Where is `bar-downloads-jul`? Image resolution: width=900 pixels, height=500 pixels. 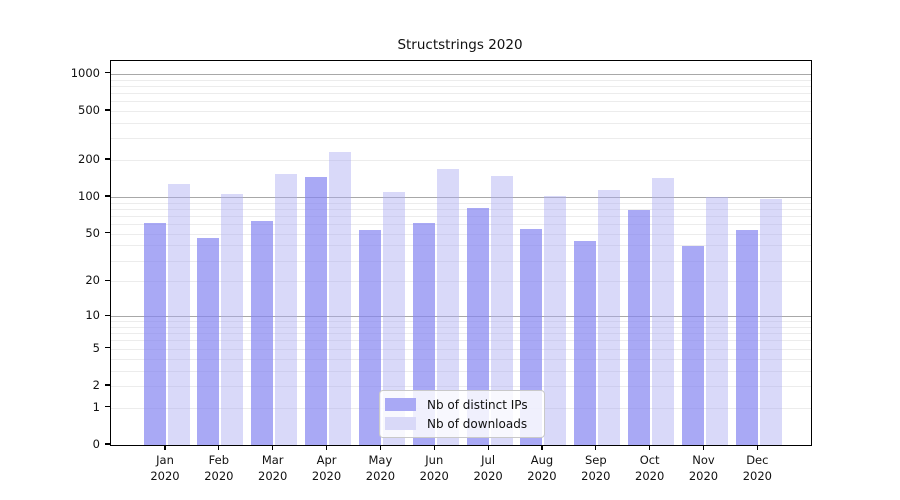 bar-downloads-jul is located at coordinates (501, 310).